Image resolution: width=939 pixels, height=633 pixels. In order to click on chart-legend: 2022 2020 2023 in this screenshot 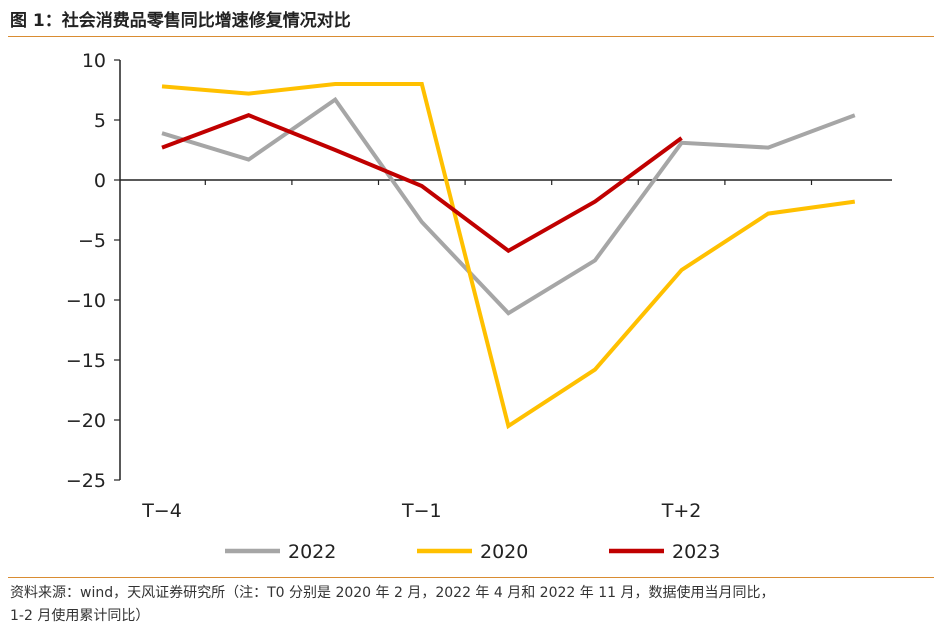, I will do `click(472, 552)`.